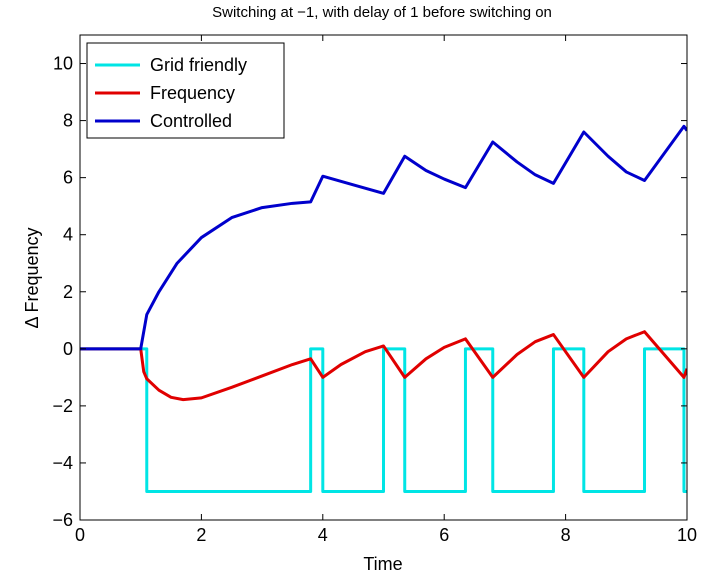 The image size is (703, 581). I want to click on legend: Grid friendly Frequency Controlled, so click(185, 90).